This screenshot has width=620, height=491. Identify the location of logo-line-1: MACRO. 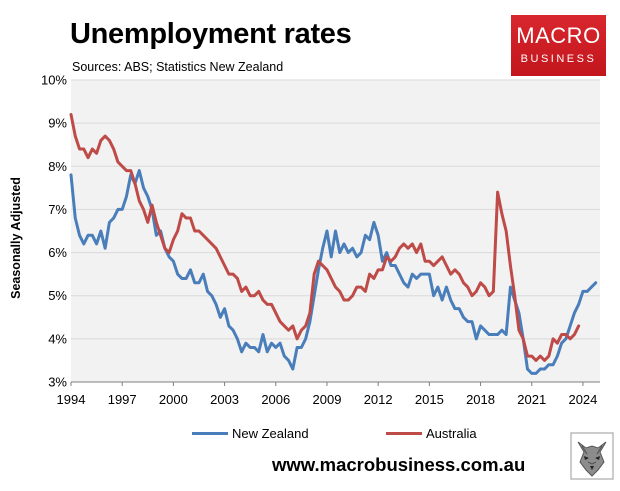
(558, 35).